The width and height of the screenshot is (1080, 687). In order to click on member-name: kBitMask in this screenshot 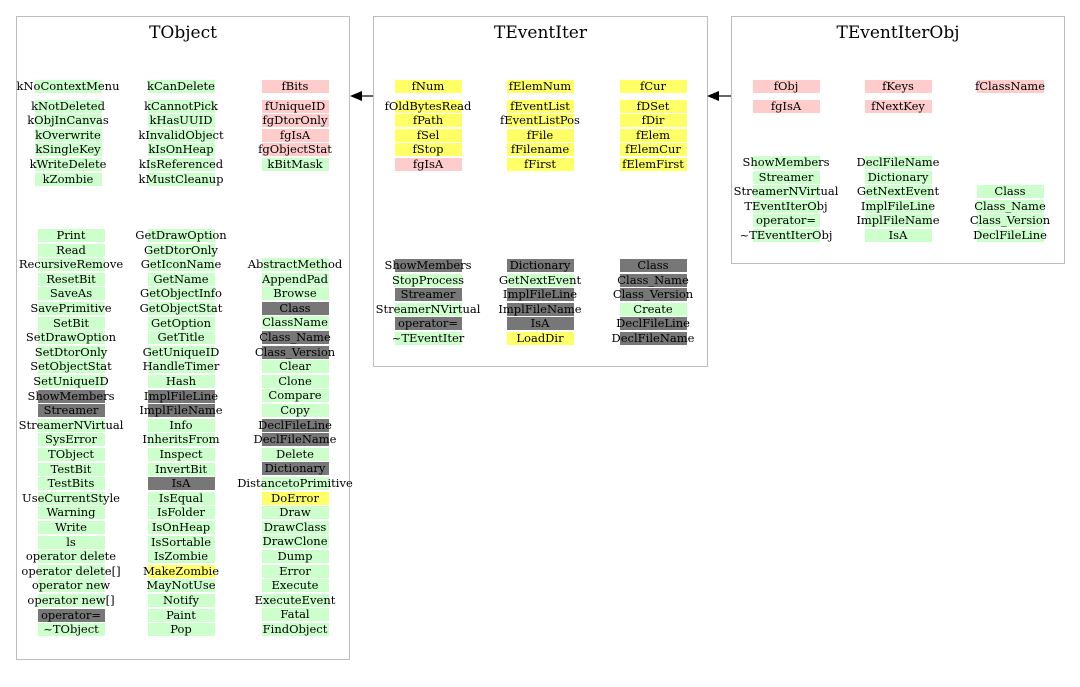, I will do `click(295, 164)`.